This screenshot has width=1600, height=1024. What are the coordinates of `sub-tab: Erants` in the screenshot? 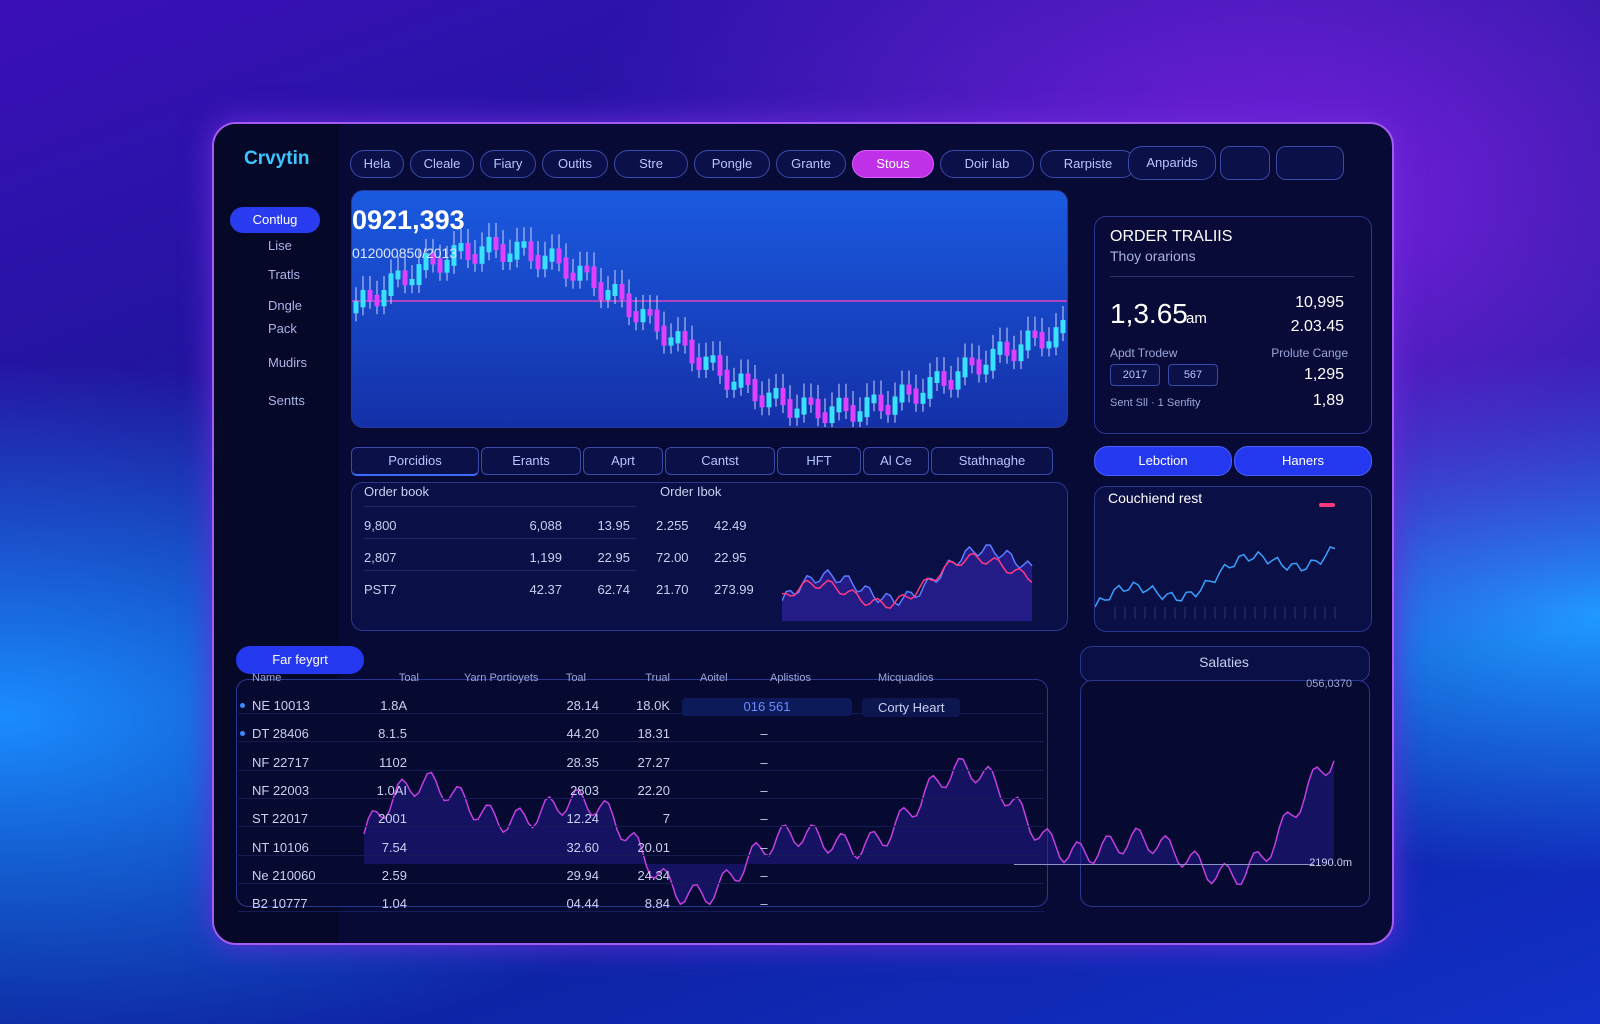 It's located at (531, 461).